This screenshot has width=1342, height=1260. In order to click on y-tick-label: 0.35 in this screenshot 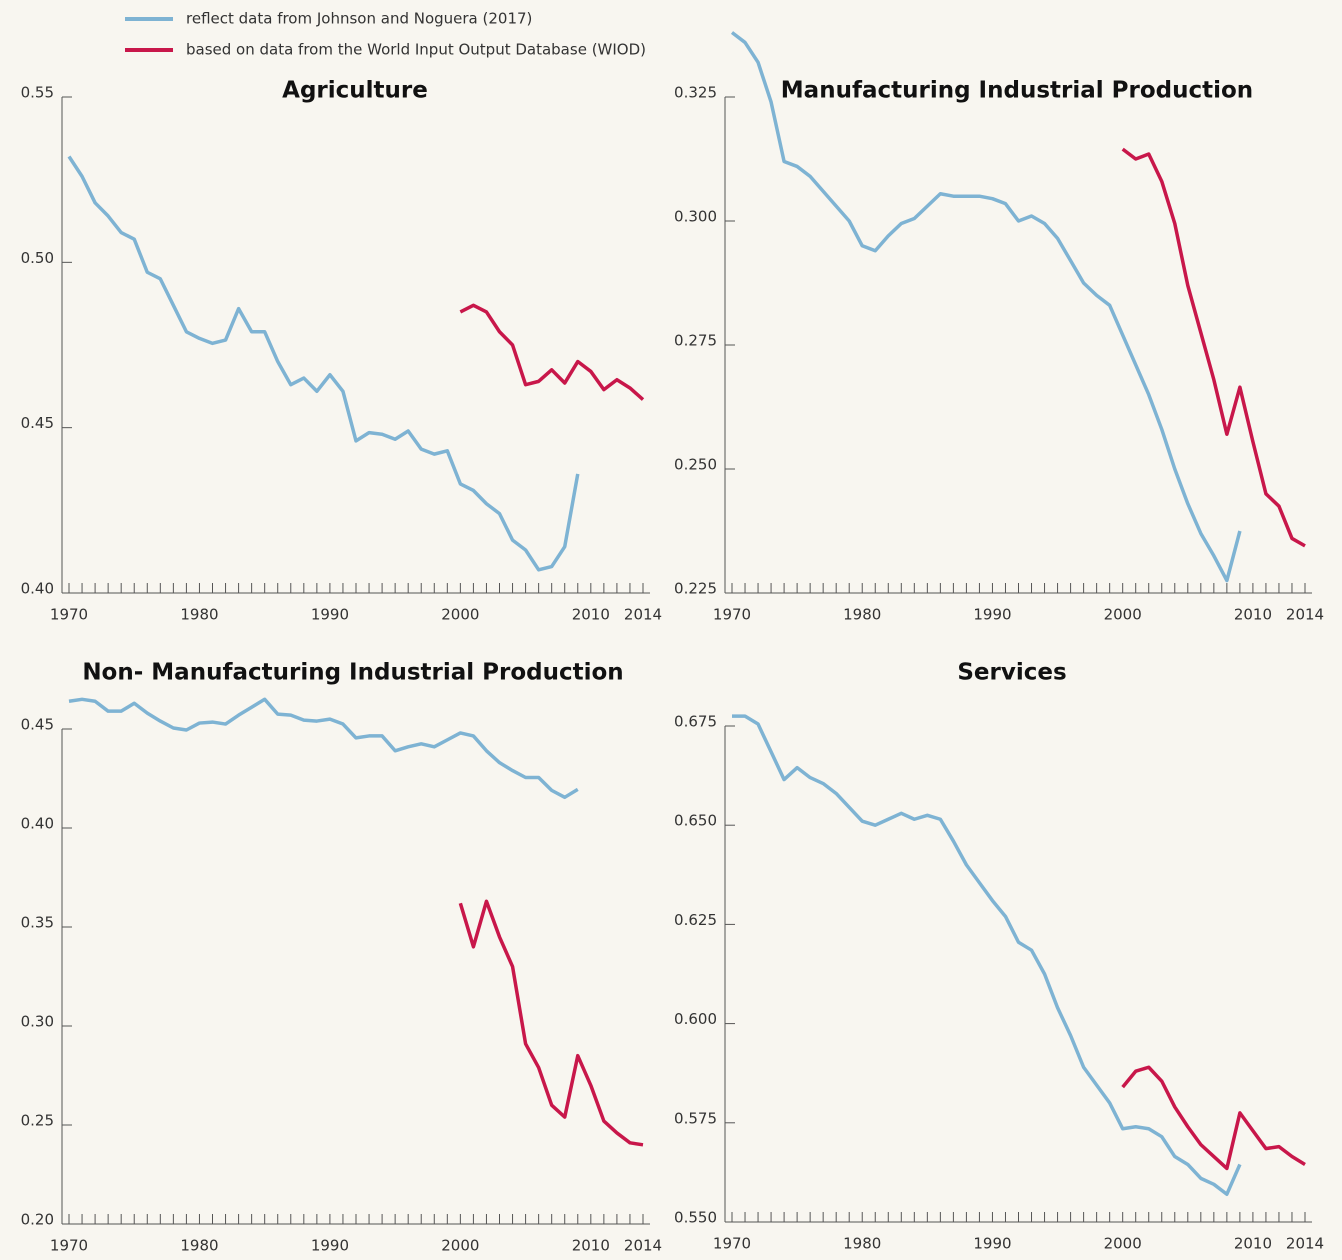, I will do `click(37, 923)`.